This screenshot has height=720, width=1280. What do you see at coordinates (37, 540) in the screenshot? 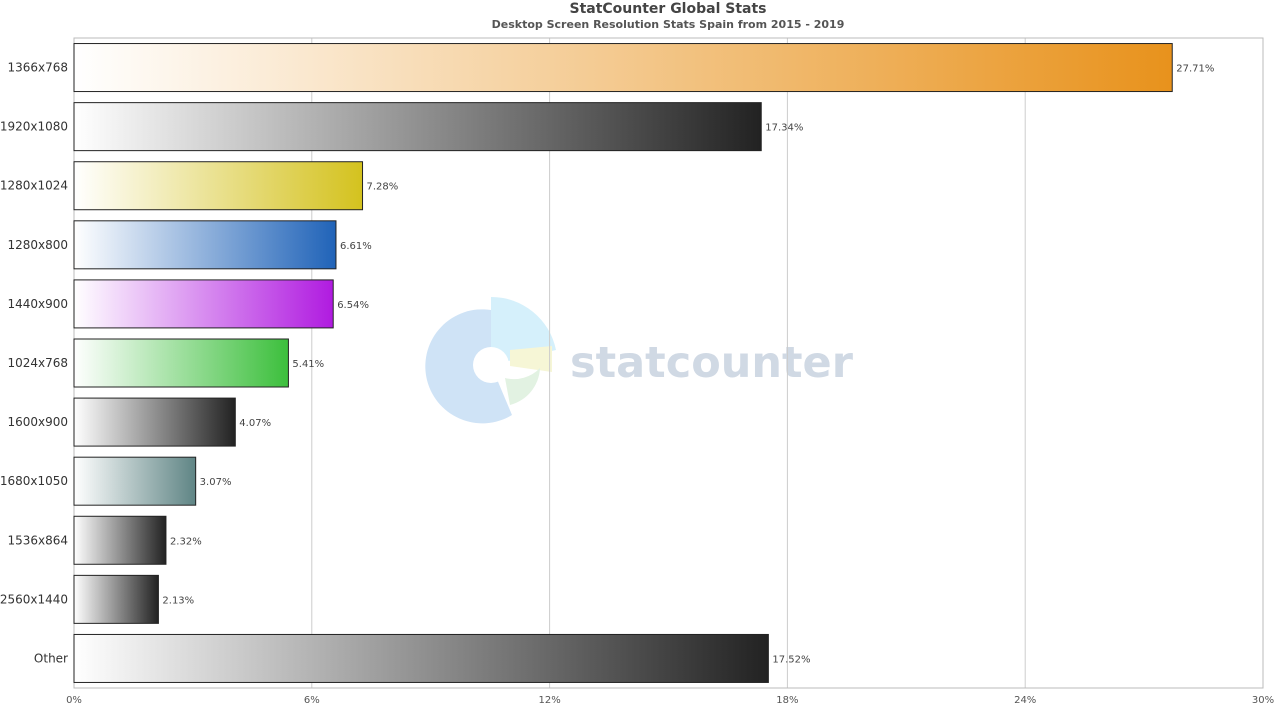
I see `category-label: 1536x864` at bounding box center [37, 540].